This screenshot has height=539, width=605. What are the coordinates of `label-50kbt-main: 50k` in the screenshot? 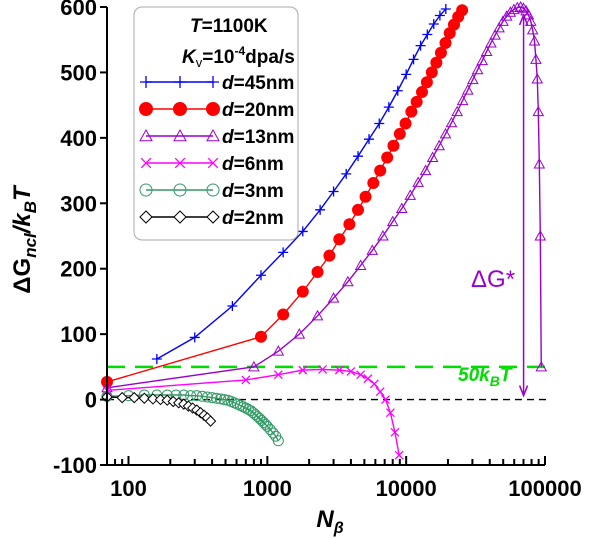 It's located at (474, 375).